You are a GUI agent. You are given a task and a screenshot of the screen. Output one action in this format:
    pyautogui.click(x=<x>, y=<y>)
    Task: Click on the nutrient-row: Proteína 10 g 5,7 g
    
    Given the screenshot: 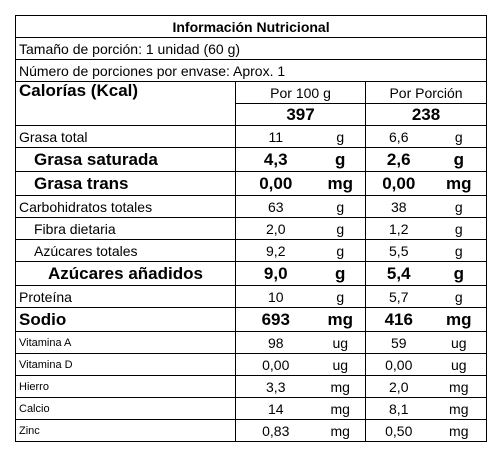 What is the action you would take?
    pyautogui.click(x=251, y=296)
    